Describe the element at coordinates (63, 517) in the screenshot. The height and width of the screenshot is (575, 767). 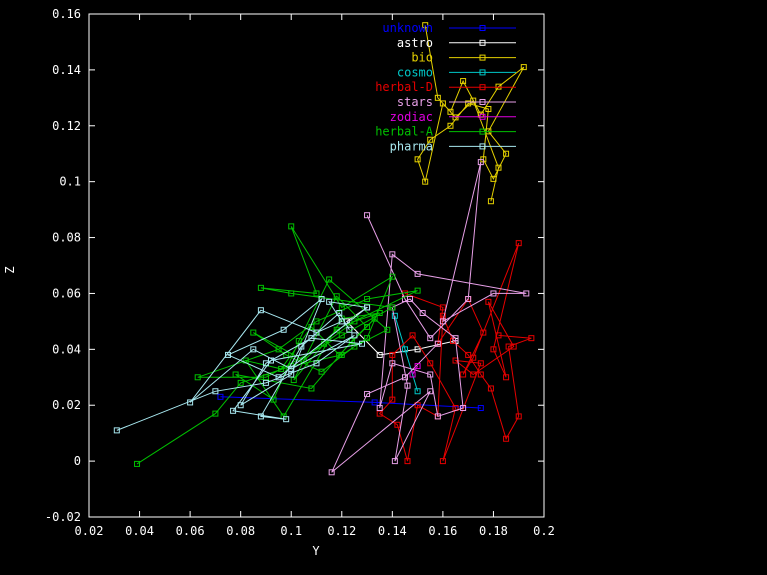
I see `y-tick-label: -0.02` at that location.